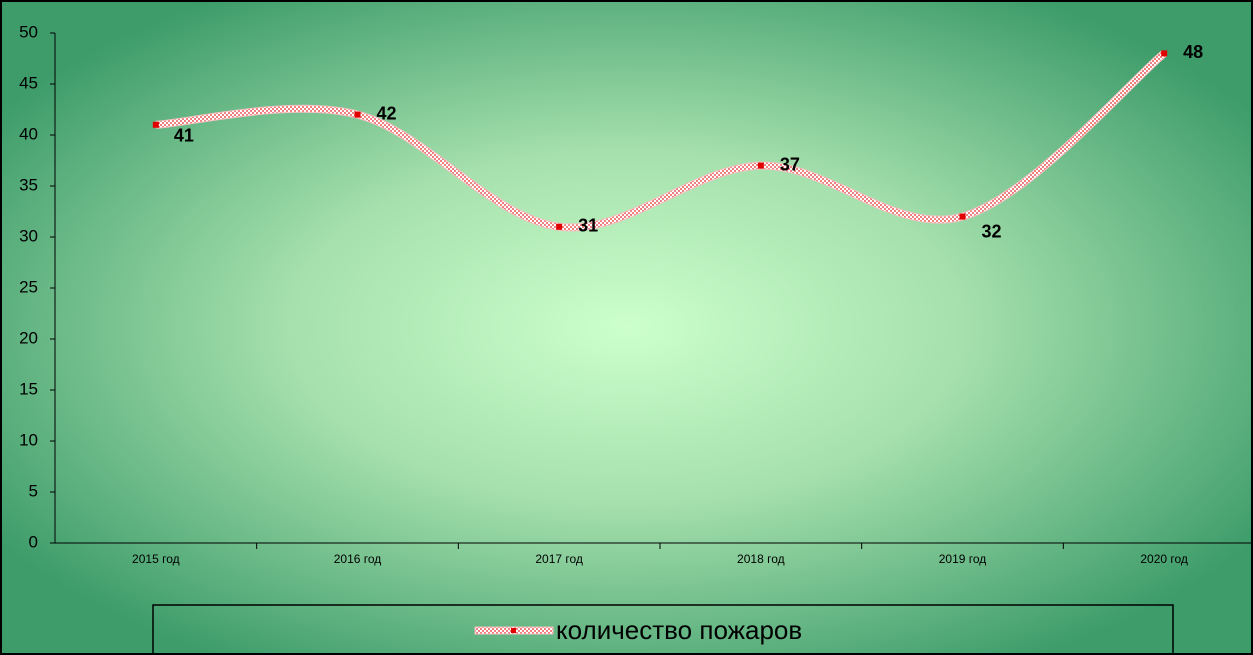  What do you see at coordinates (513, 630) in the screenshot?
I see `legend-marker` at bounding box center [513, 630].